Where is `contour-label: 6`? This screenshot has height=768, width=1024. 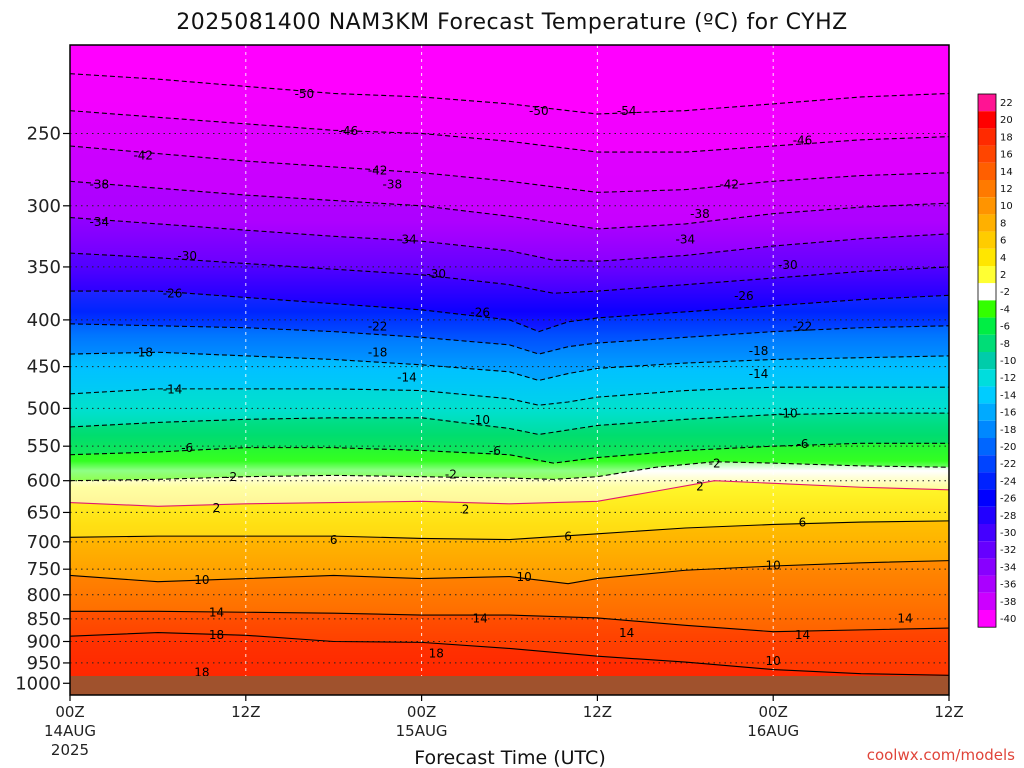 contour-label: 6 is located at coordinates (803, 523).